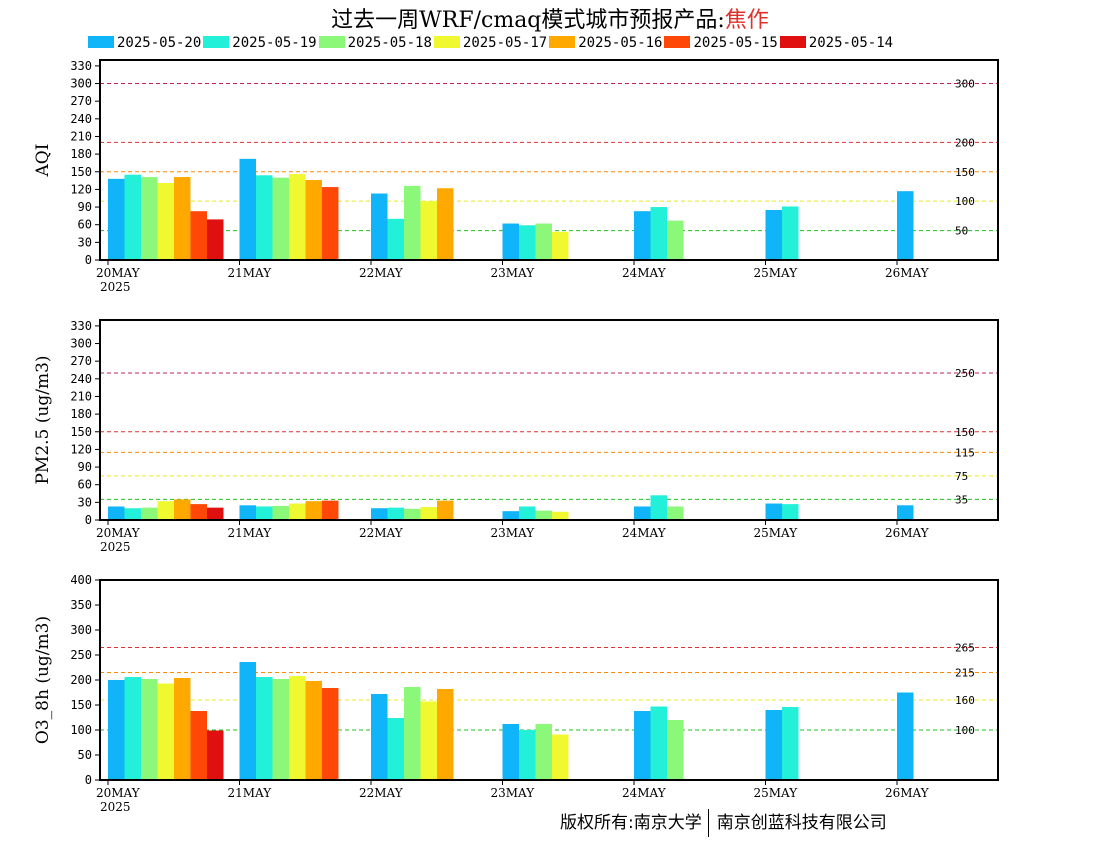 The width and height of the screenshot is (1100, 850). Describe the element at coordinates (965, 84) in the screenshot. I see `threshold-label: 300` at that location.